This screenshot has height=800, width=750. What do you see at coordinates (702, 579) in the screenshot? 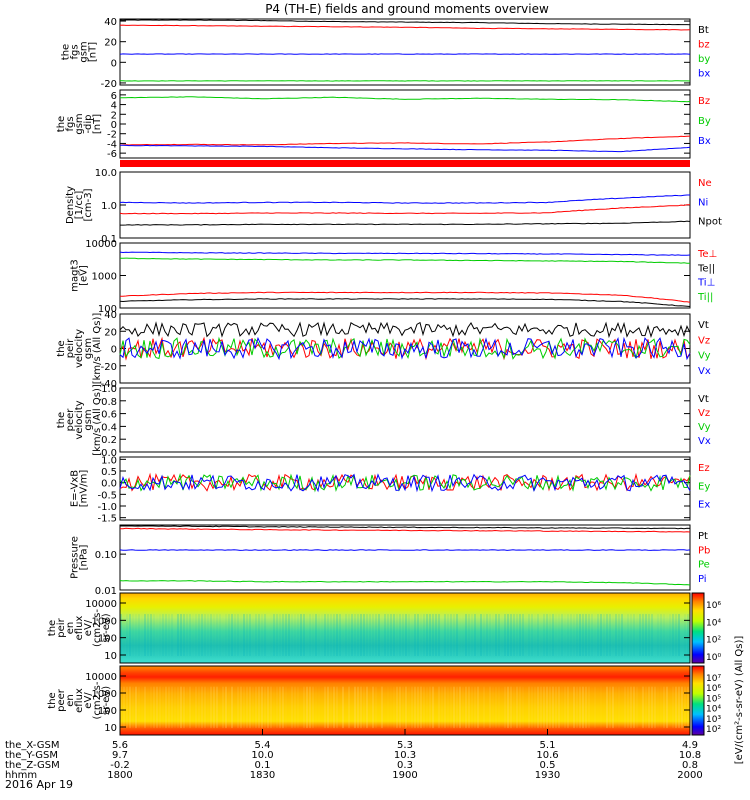
I see `legend-label: Pi` at bounding box center [702, 579].